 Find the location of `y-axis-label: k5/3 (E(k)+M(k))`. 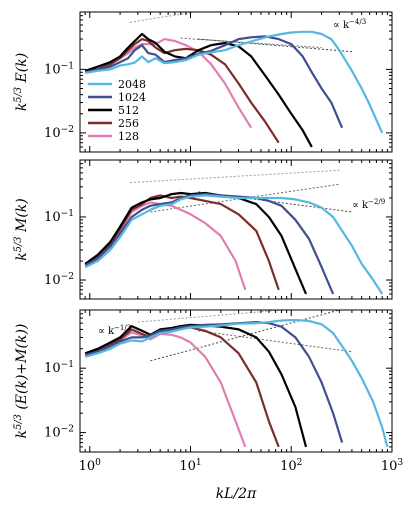

y-axis-label: k5/3 (E(k)+M(k)) is located at coordinates (22, 381).